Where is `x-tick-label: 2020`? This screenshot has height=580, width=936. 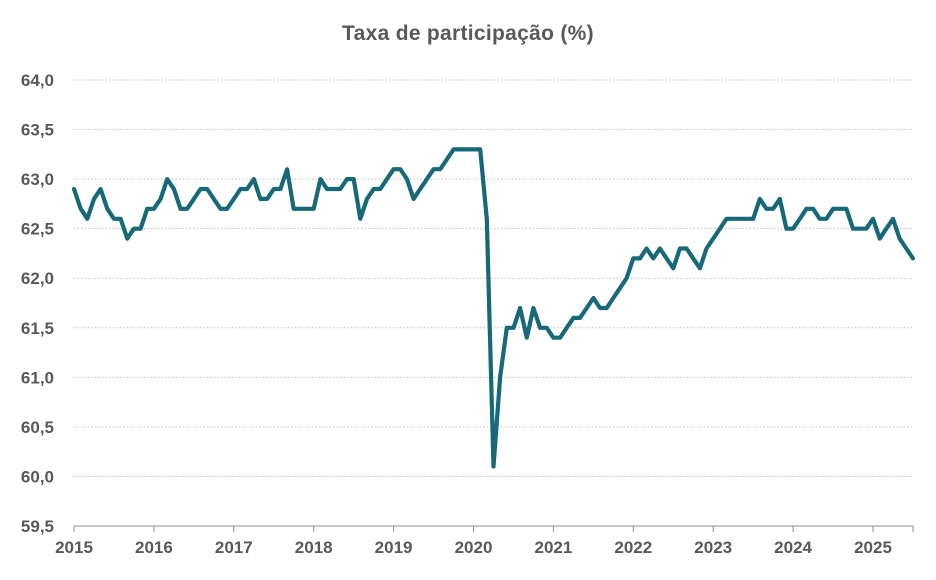
x-tick-label: 2020 is located at coordinates (474, 547).